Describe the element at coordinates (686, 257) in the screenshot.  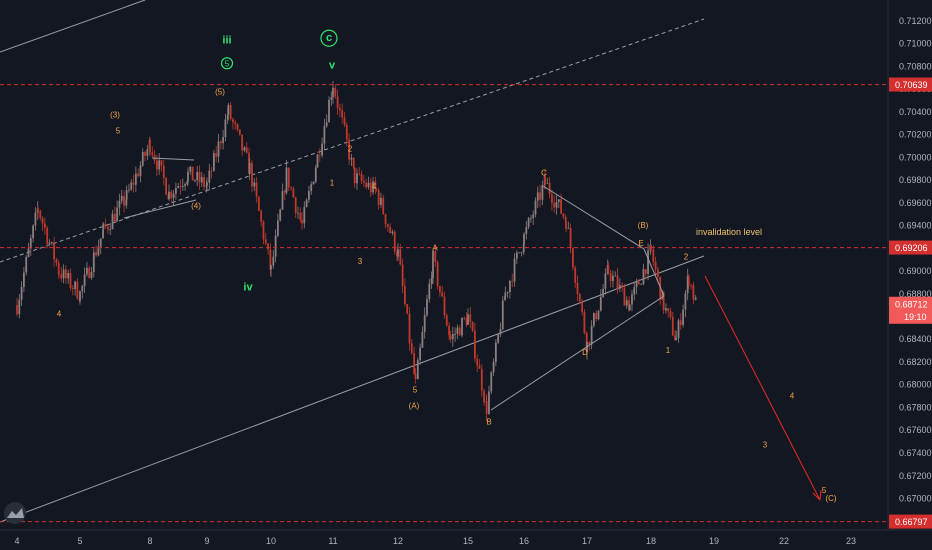
I see `wave-label: 2` at that location.